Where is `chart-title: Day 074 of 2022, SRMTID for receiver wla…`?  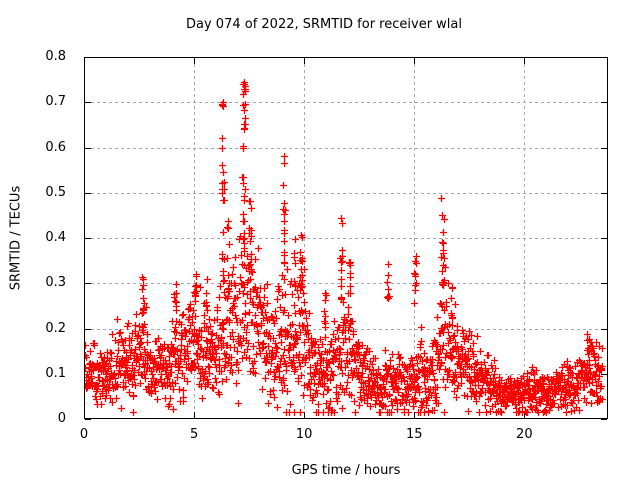 chart-title: Day 074 of 2022, SRMTID for receiver wla… is located at coordinates (324, 24).